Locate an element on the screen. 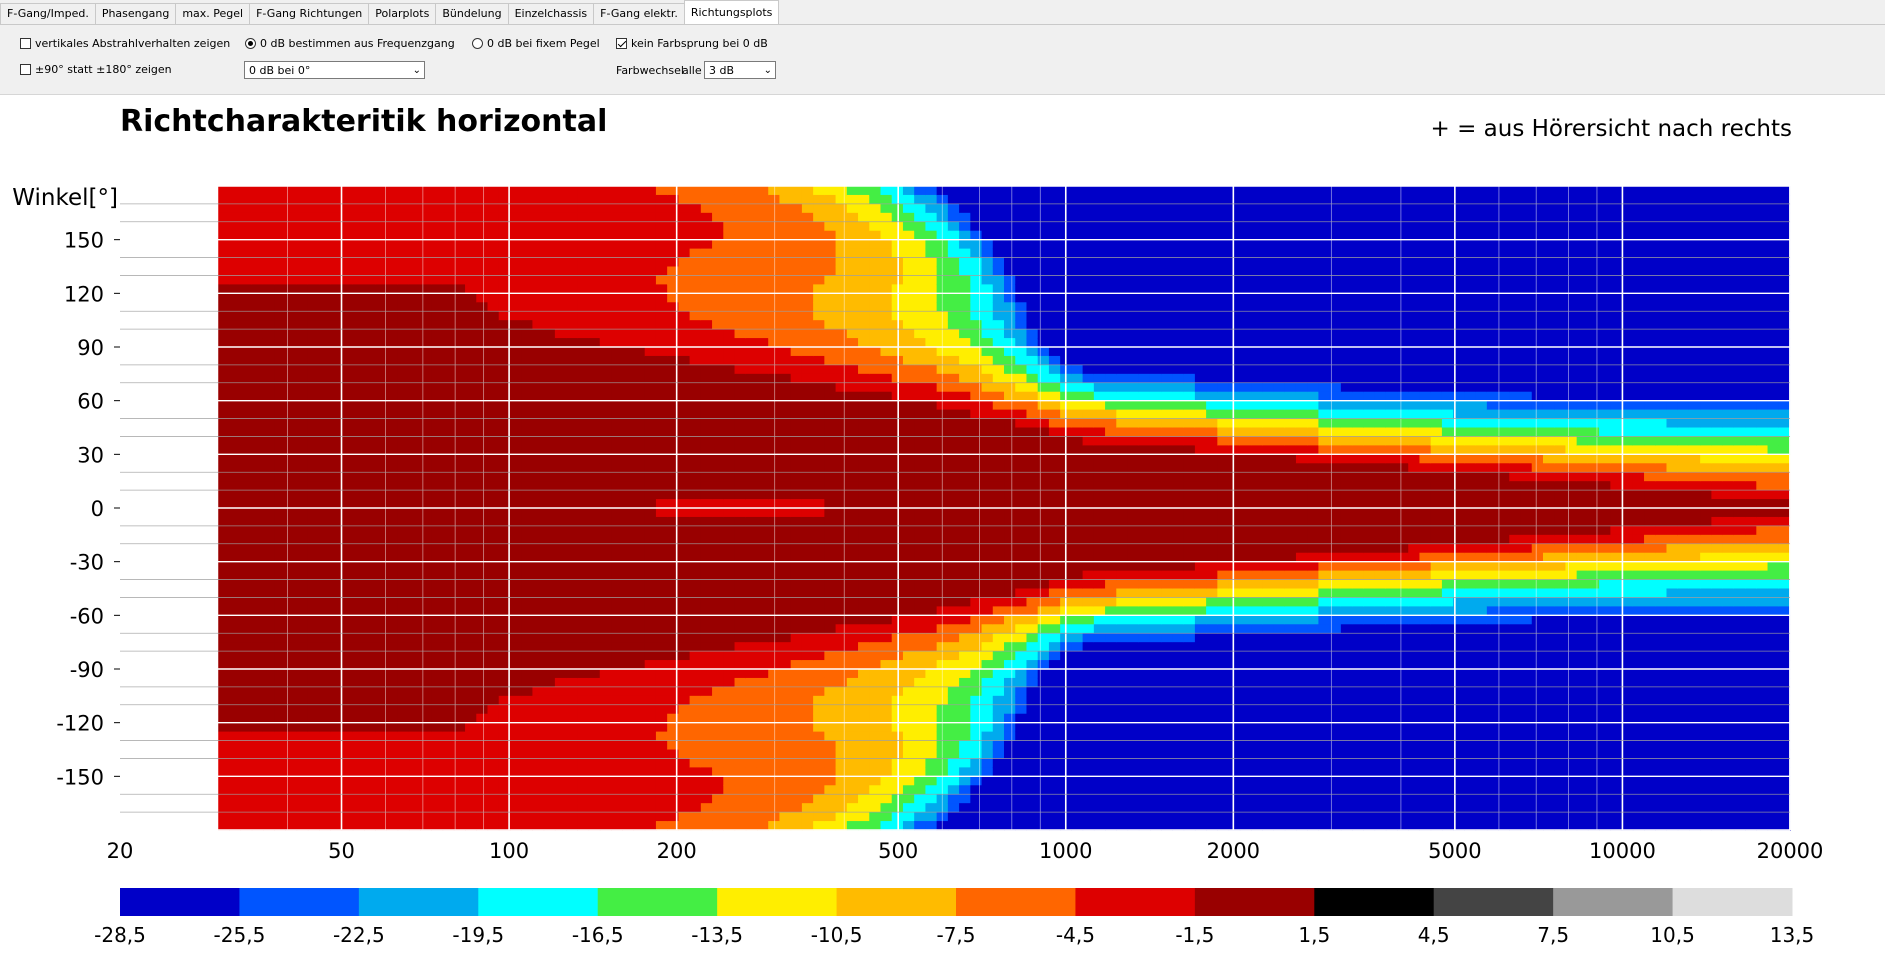 The height and width of the screenshot is (976, 1885). tab-f-gang-elektr: F-Gang elektr. is located at coordinates (639, 13).